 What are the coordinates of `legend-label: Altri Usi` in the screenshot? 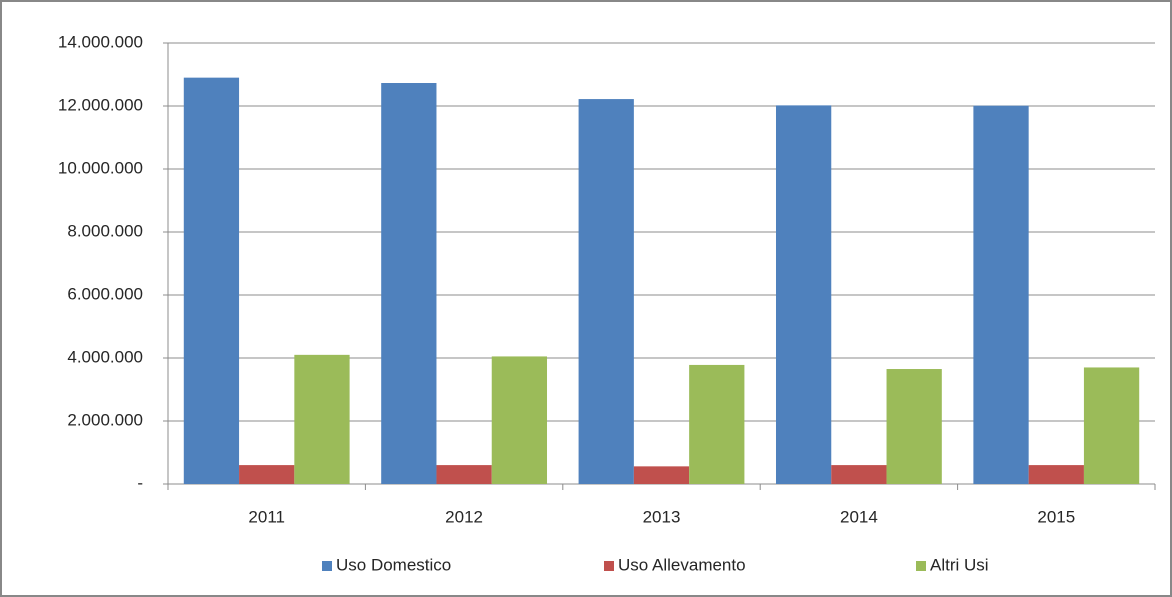 It's located at (959, 564).